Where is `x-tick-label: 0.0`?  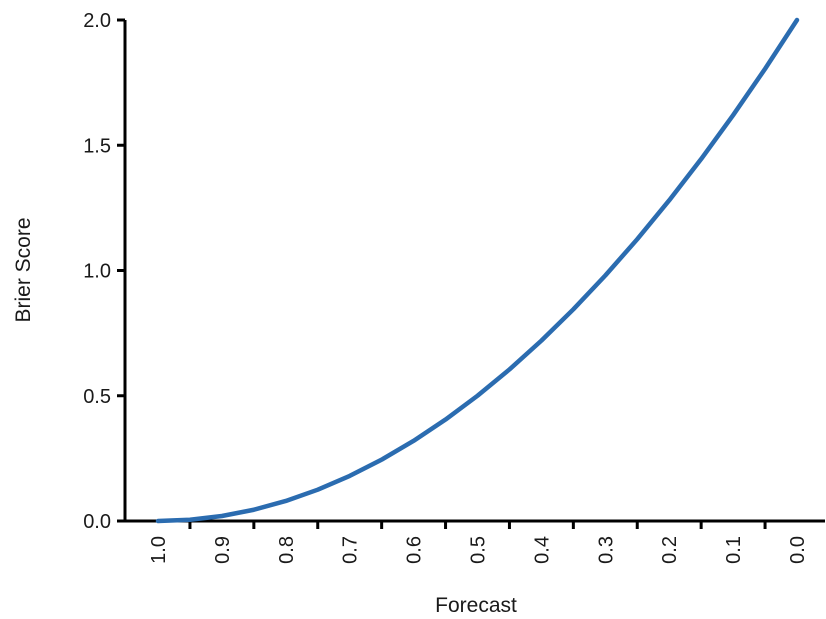 x-tick-label: 0.0 is located at coordinates (798, 550).